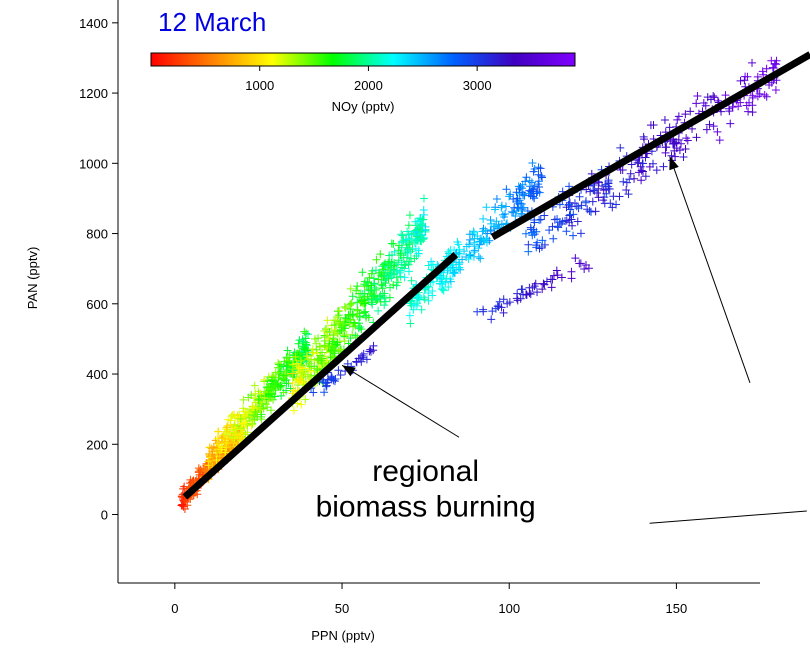 The image size is (810, 651). I want to click on colorbar-tick-label: 1000, so click(259, 85).